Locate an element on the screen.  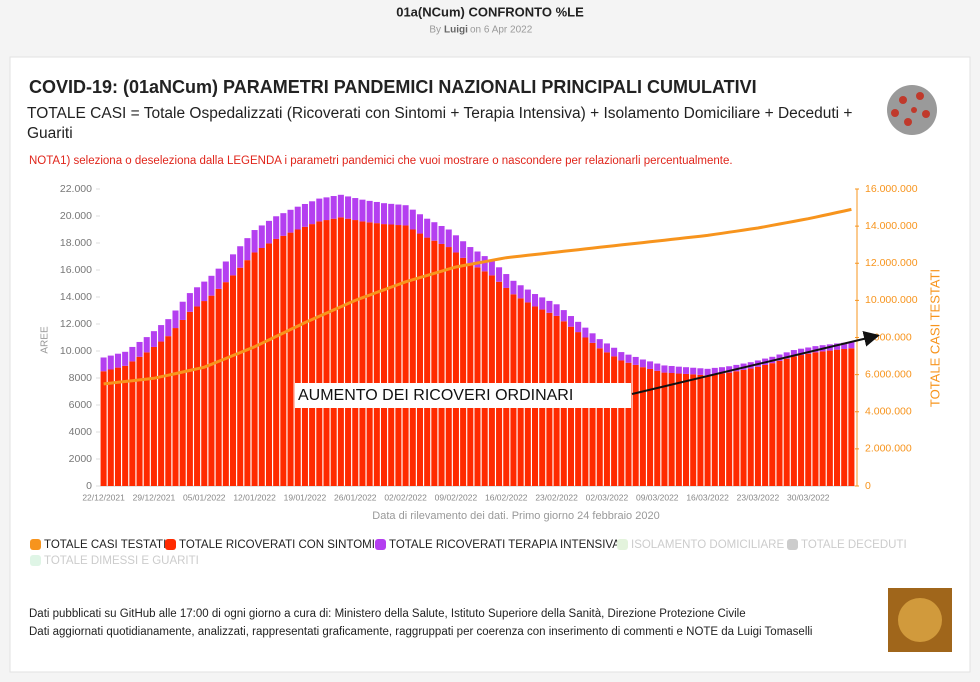
date: on 6 Apr 2022 is located at coordinates (501, 30).